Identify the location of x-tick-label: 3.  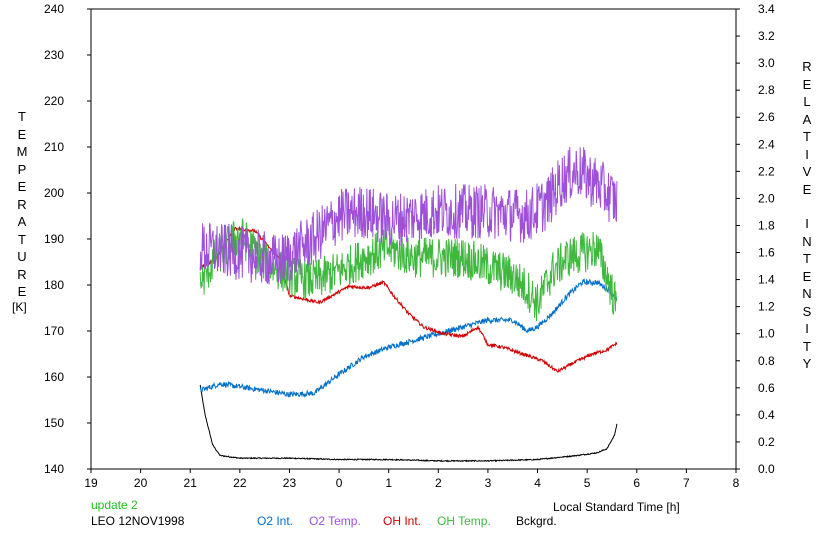
(488, 483).